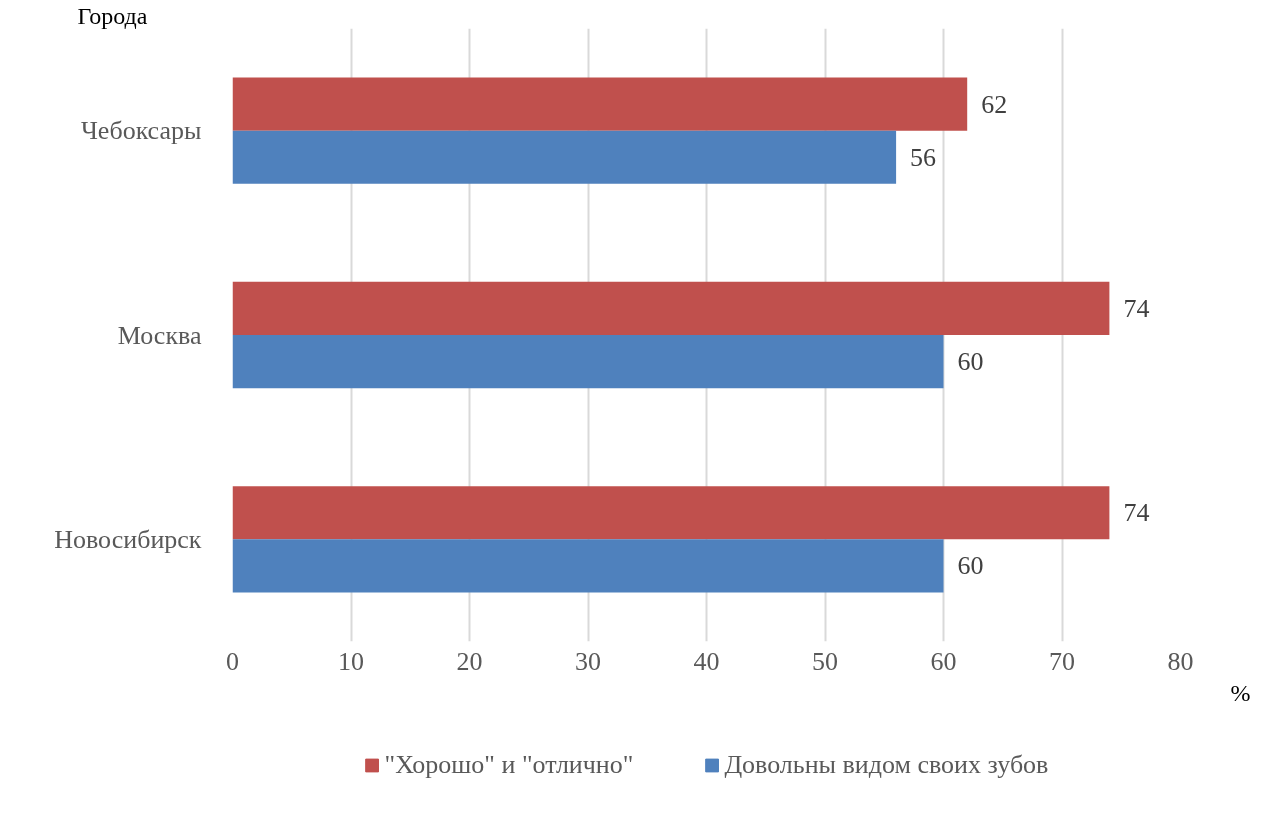 This screenshot has width=1285, height=828. Describe the element at coordinates (509, 765) in the screenshot. I see `legend-label: "Хорошо" и "отлично"` at that location.